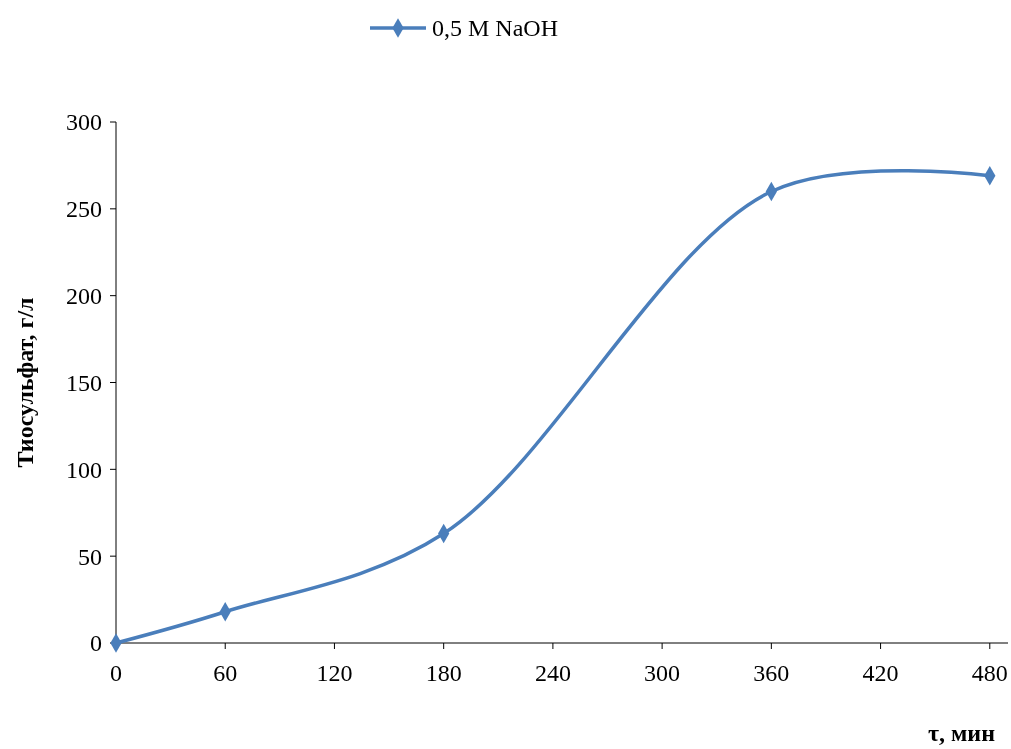  Describe the element at coordinates (961, 733) in the screenshot. I see `x-axis-title: τ, мин` at that location.